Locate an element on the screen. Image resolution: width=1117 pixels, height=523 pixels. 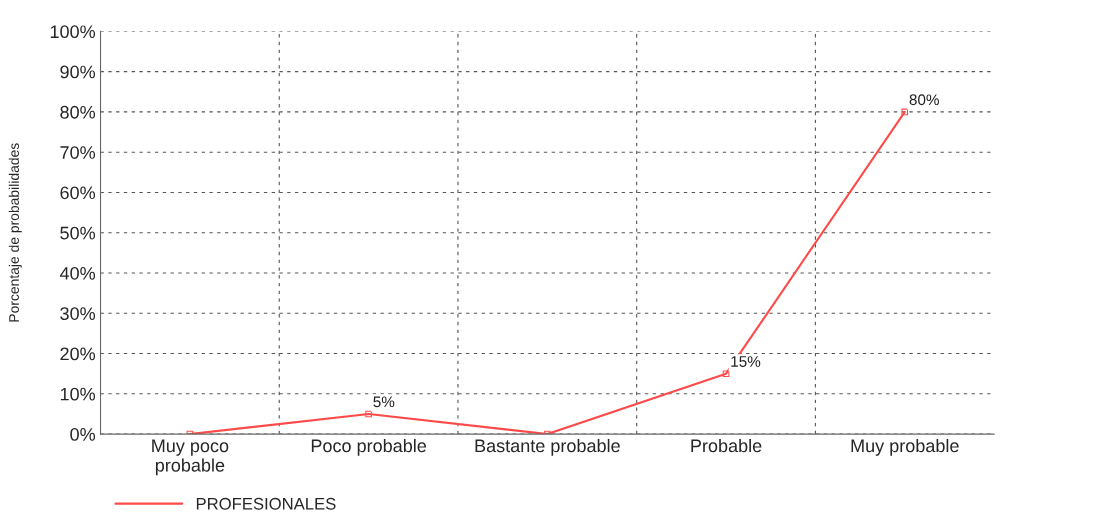
y-tick-label: 30% is located at coordinates (78, 313).